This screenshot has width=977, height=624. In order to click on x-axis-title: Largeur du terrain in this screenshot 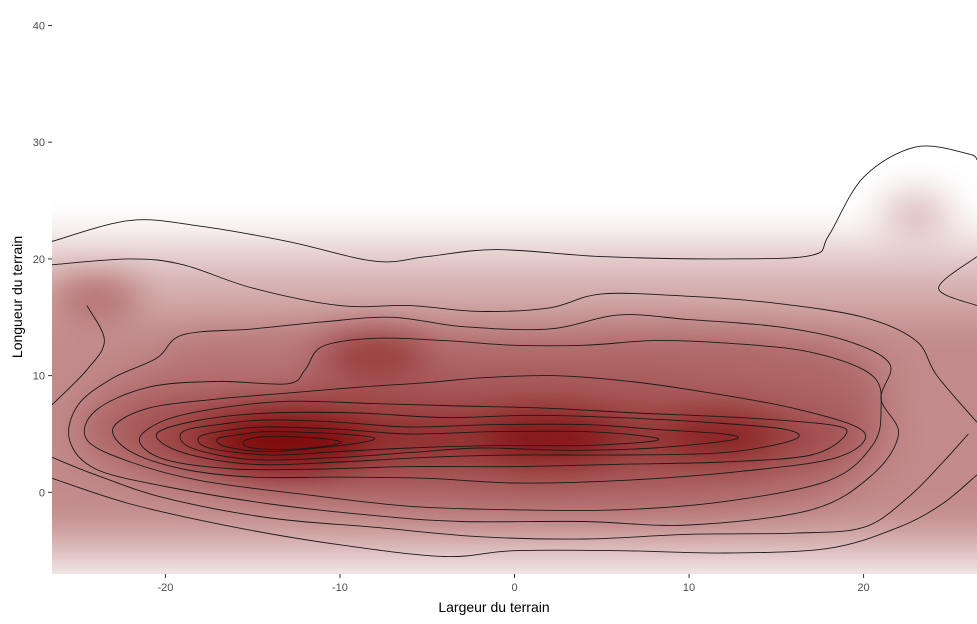, I will do `click(493, 607)`.